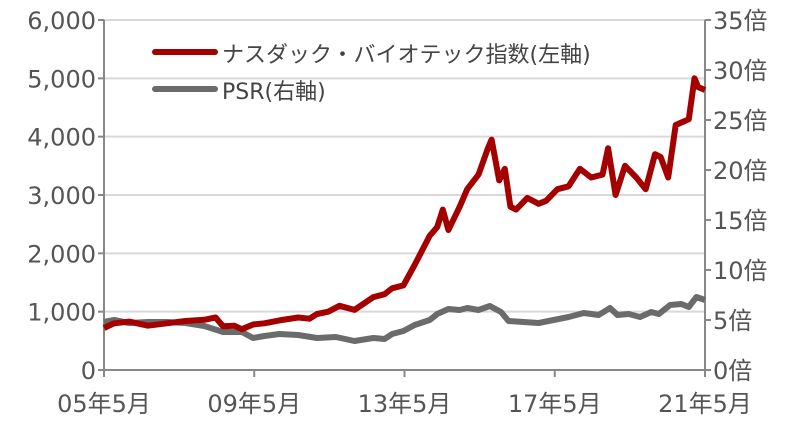 This screenshot has height=429, width=804. What do you see at coordinates (61, 254) in the screenshot?
I see `left-axis-tick-label: 2,000` at bounding box center [61, 254].